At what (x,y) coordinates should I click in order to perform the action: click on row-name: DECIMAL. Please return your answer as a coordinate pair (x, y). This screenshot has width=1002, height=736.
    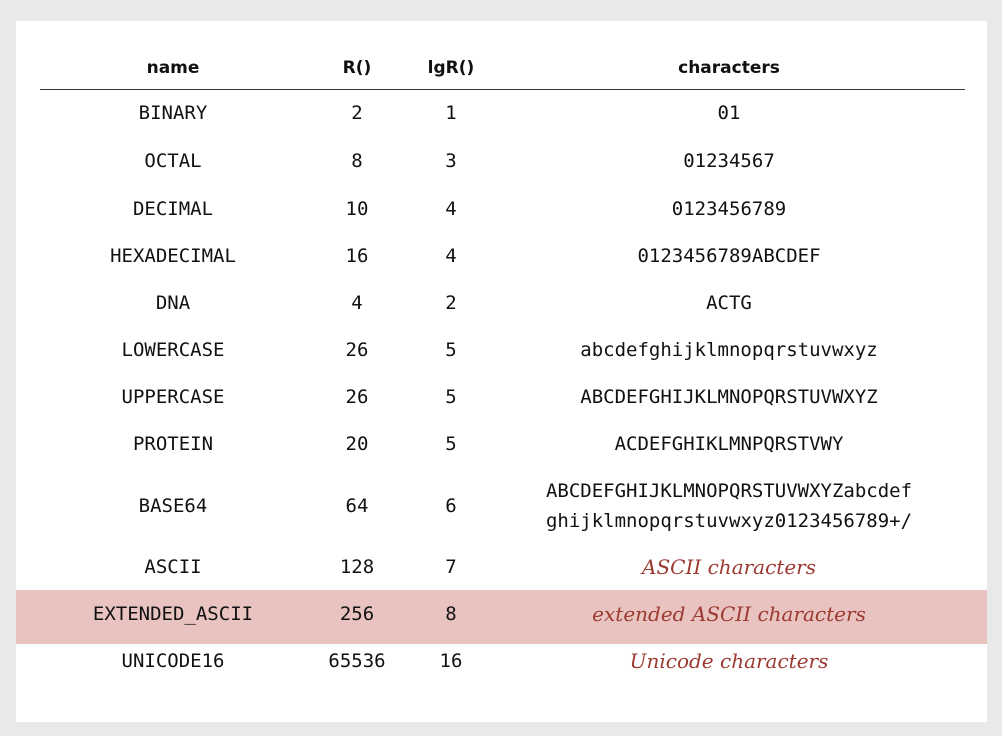
    Looking at the image, I should click on (173, 209).